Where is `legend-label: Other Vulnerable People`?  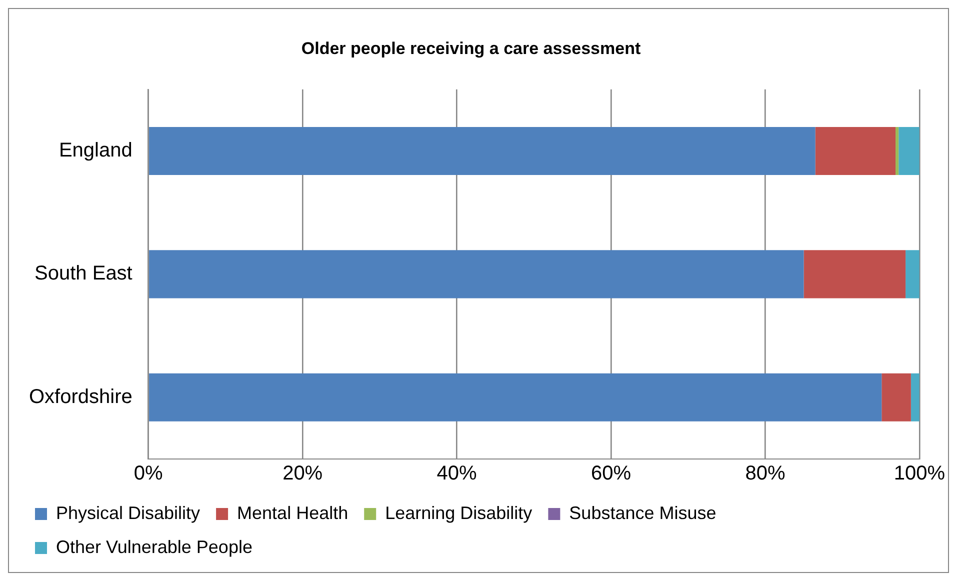
legend-label: Other Vulnerable People is located at coordinates (154, 546).